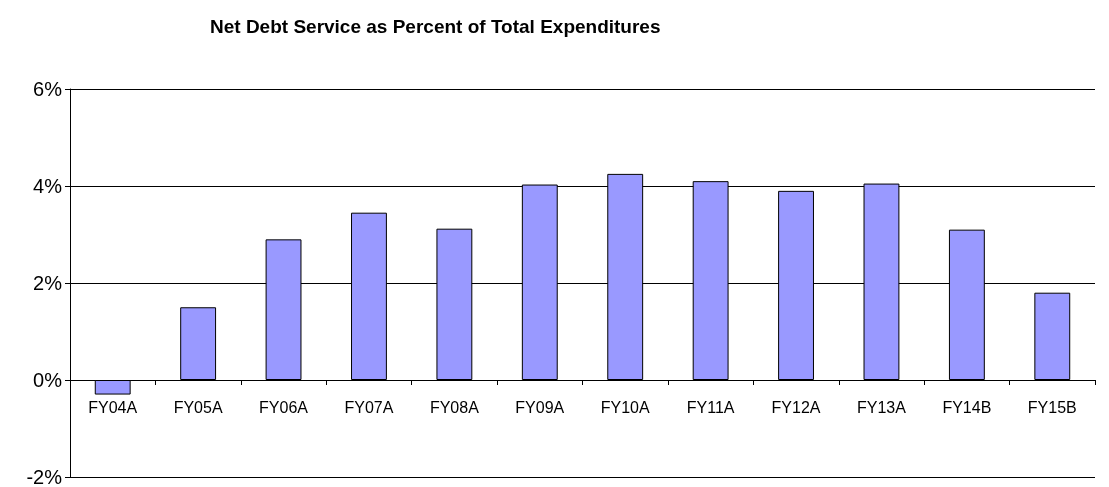  Describe the element at coordinates (48, 186) in the screenshot. I see `y-tick-label: 4%` at that location.